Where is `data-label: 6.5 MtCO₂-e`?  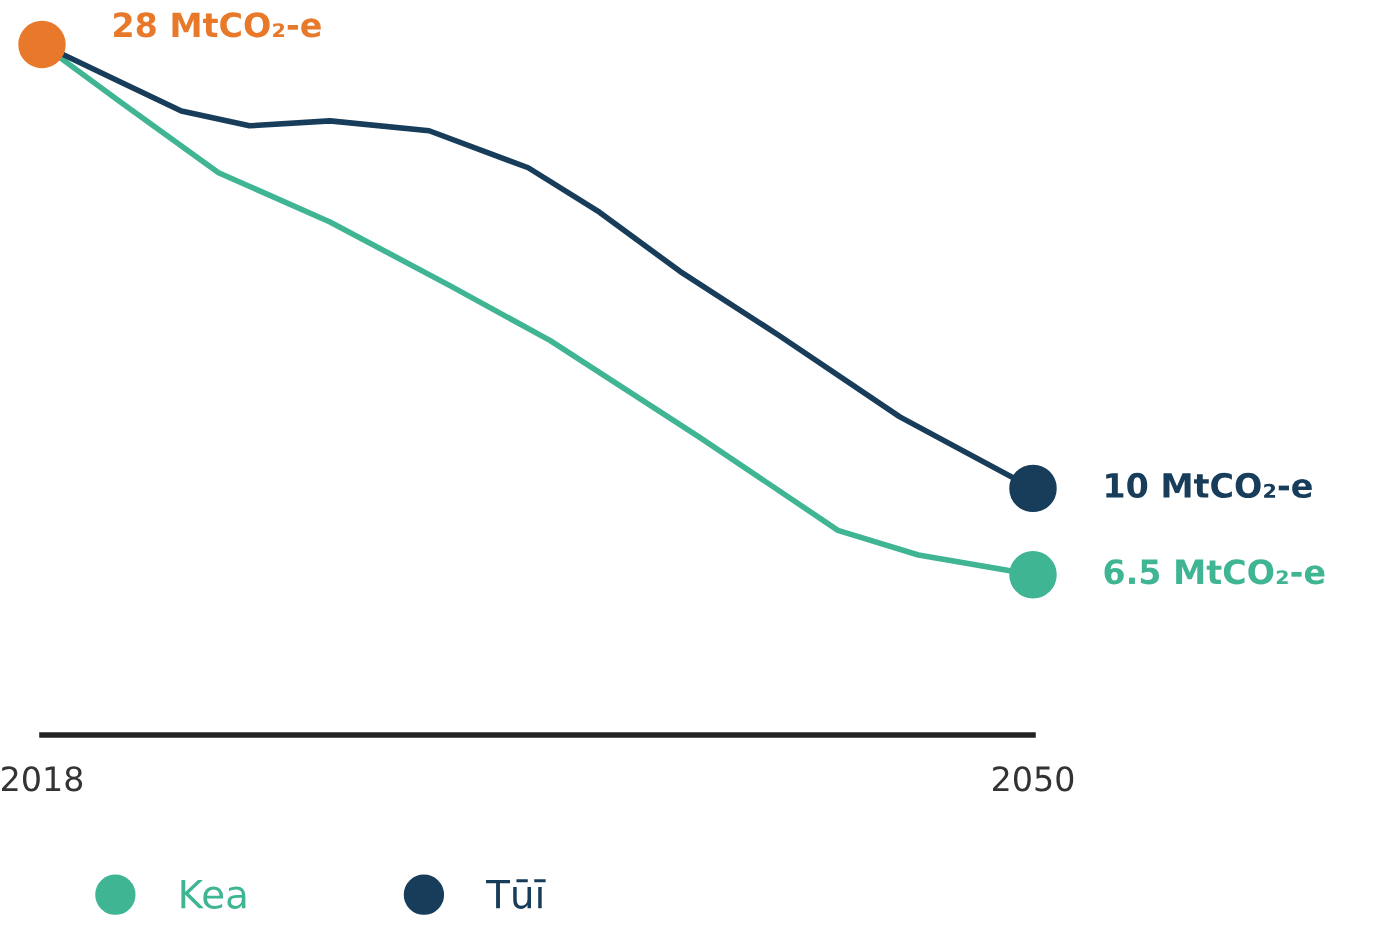
data-label: 6.5 MtCO₂-e is located at coordinates (1214, 572).